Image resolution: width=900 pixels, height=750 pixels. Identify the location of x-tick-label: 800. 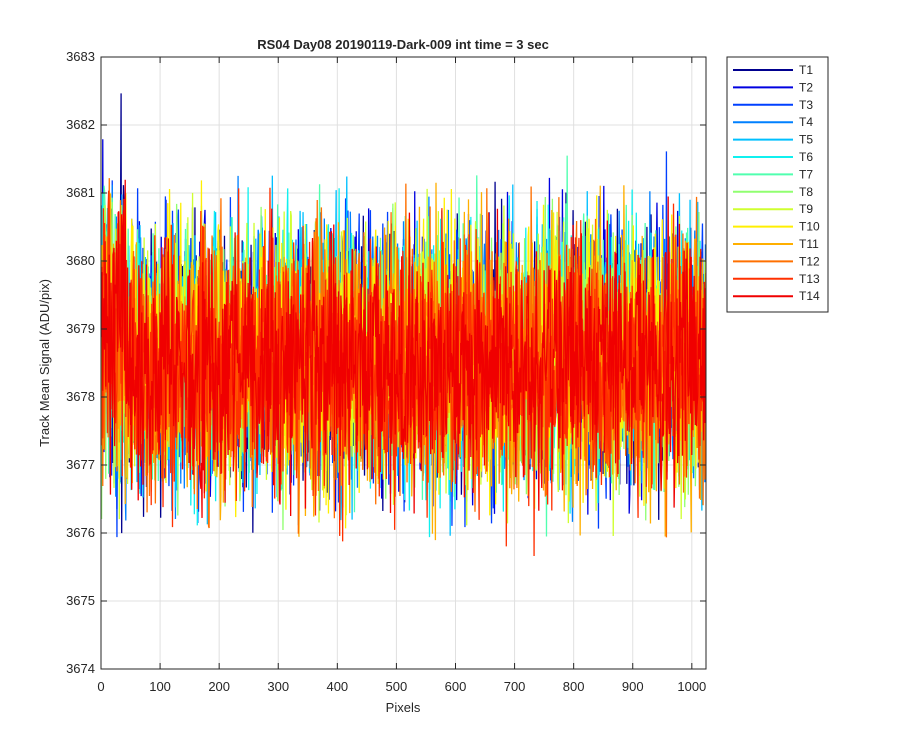
(574, 686).